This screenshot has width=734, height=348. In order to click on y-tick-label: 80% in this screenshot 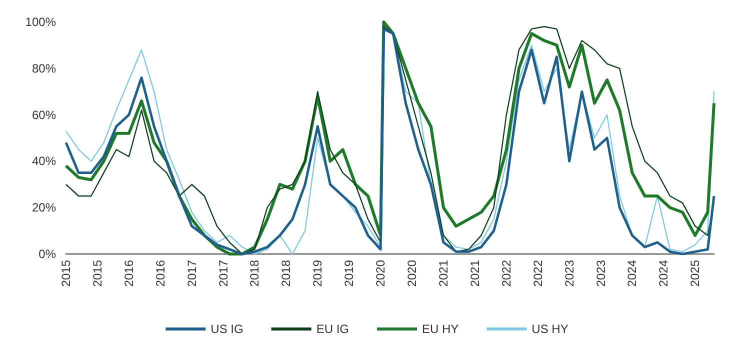, I will do `click(44, 68)`.